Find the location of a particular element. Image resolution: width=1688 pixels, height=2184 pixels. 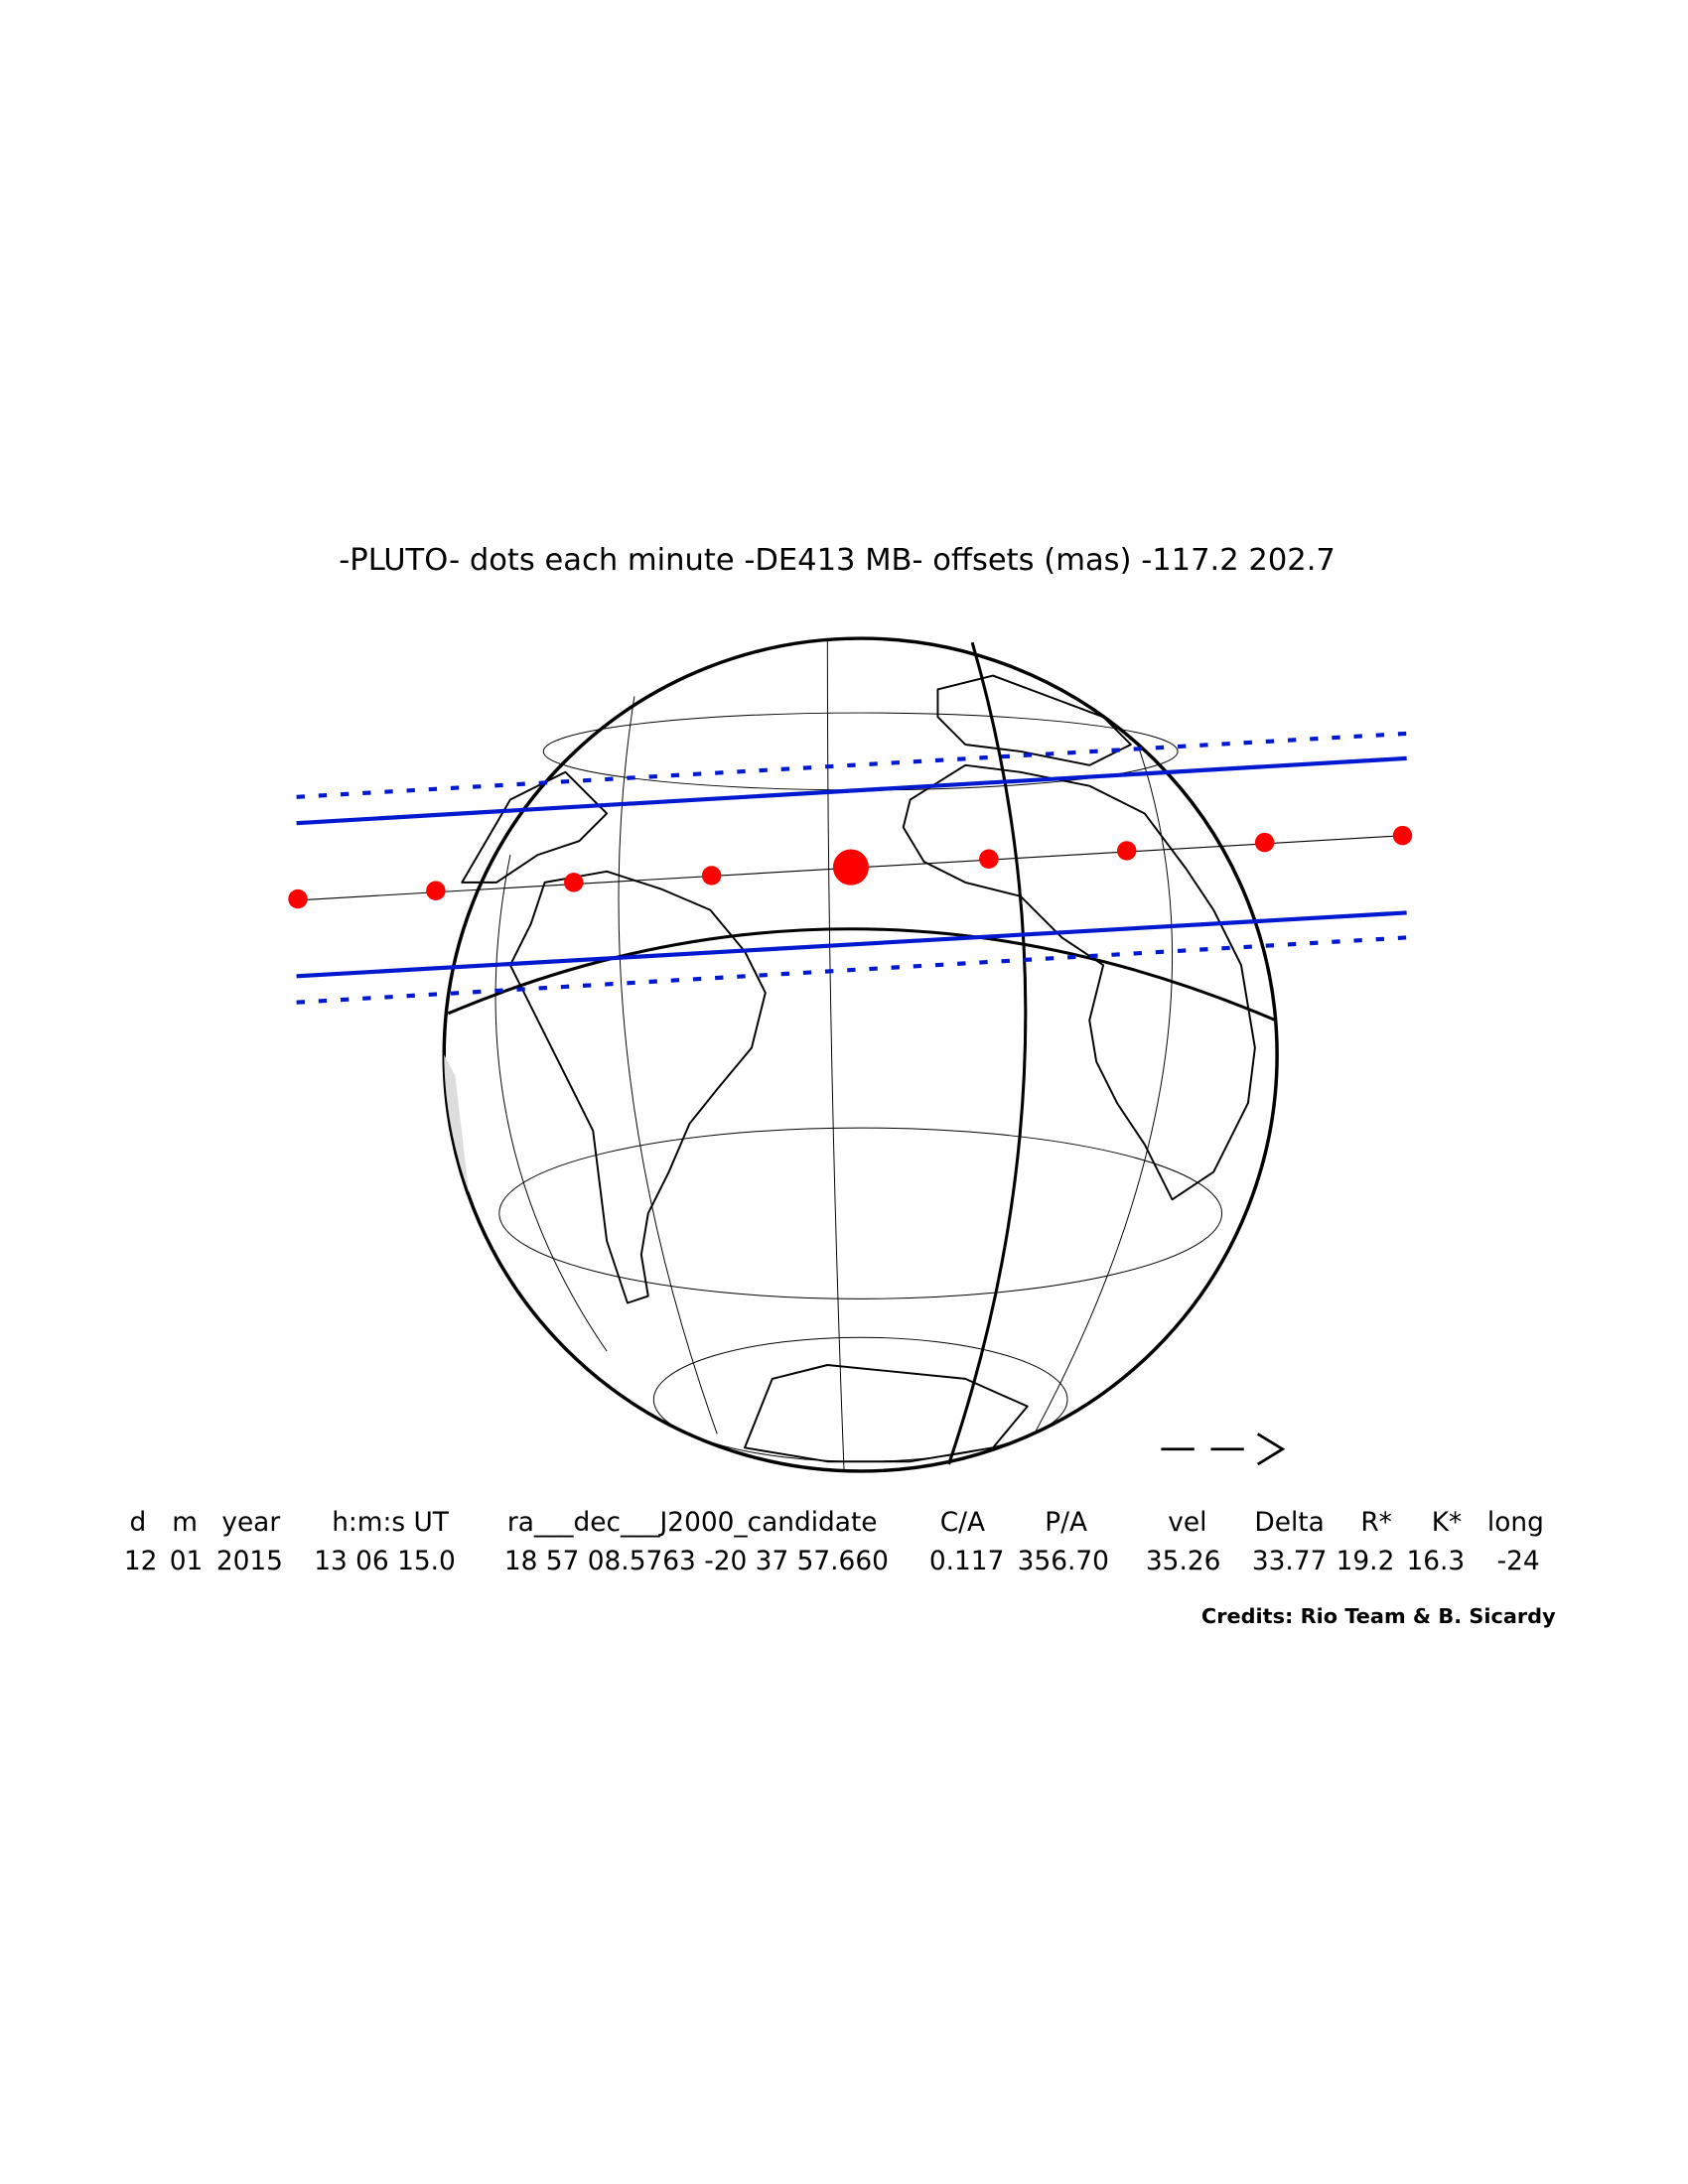

table-value: 13 06 15.0 is located at coordinates (385, 1561).